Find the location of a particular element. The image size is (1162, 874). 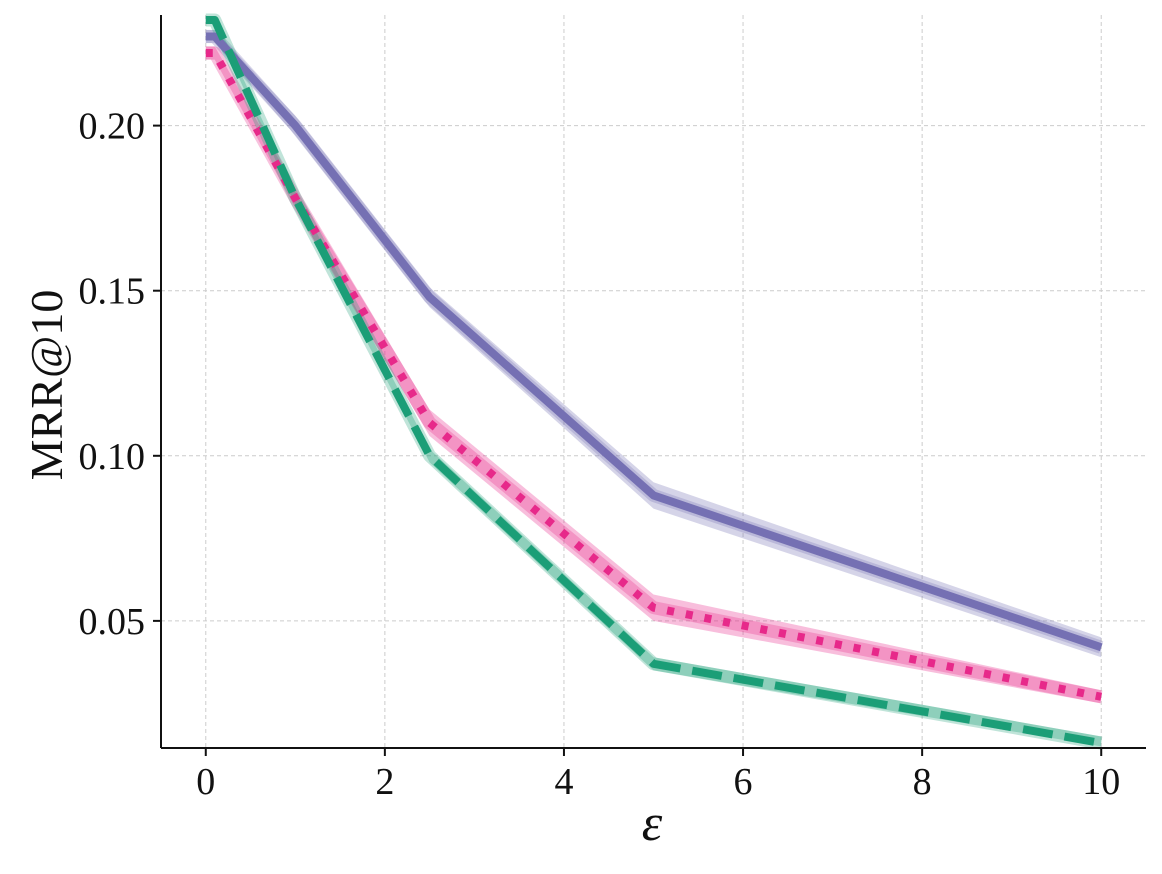

y-tick-label: 0.05 is located at coordinates (112, 622).